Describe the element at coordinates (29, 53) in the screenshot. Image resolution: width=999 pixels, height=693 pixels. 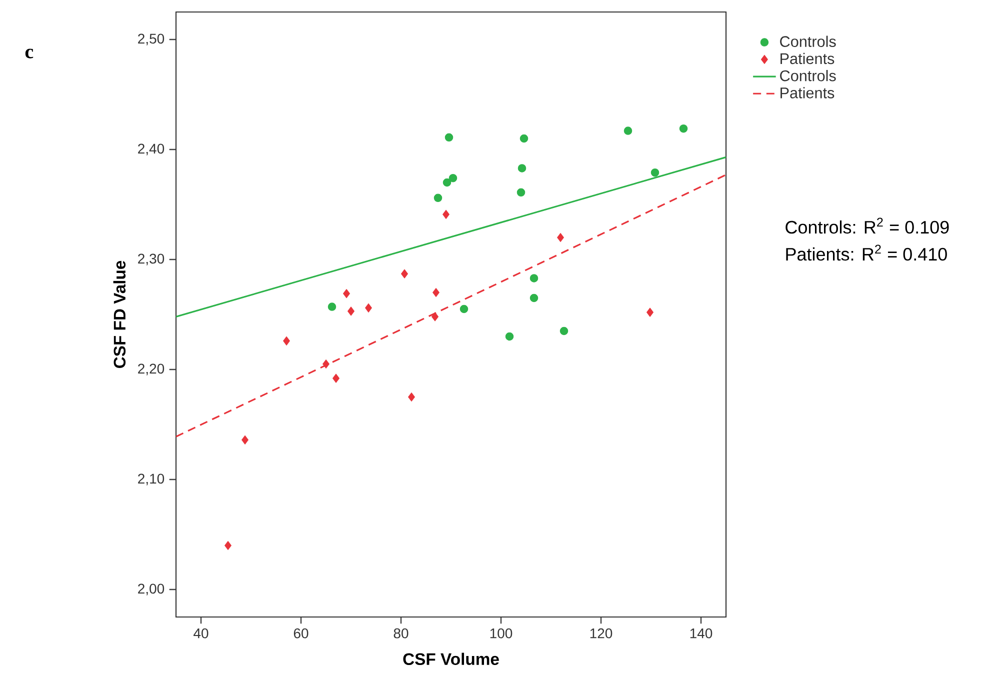
I see `text: c` at that location.